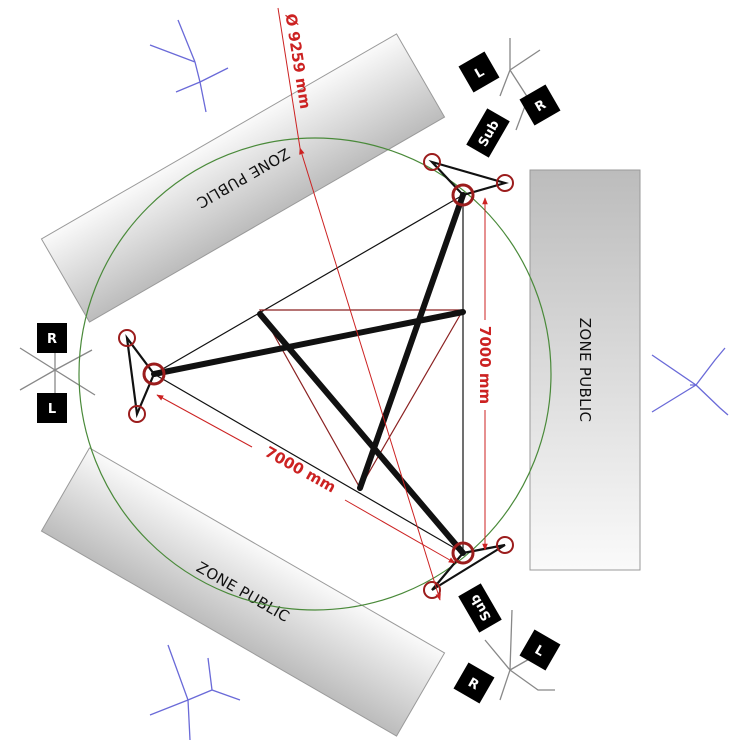  What do you see at coordinates (468, 567) in the screenshot?
I see `speaker-cluster-bottom` at bounding box center [468, 567].